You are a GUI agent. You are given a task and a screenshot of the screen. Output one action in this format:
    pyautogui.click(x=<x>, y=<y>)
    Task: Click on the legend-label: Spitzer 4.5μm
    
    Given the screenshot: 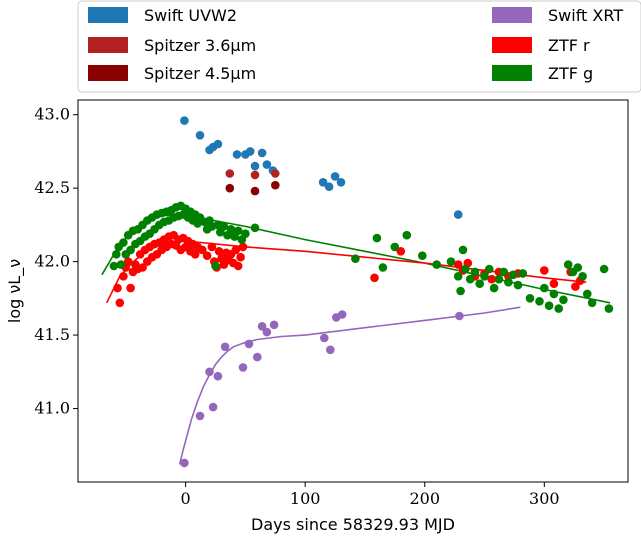 What is the action you would take?
    pyautogui.click(x=200, y=73)
    